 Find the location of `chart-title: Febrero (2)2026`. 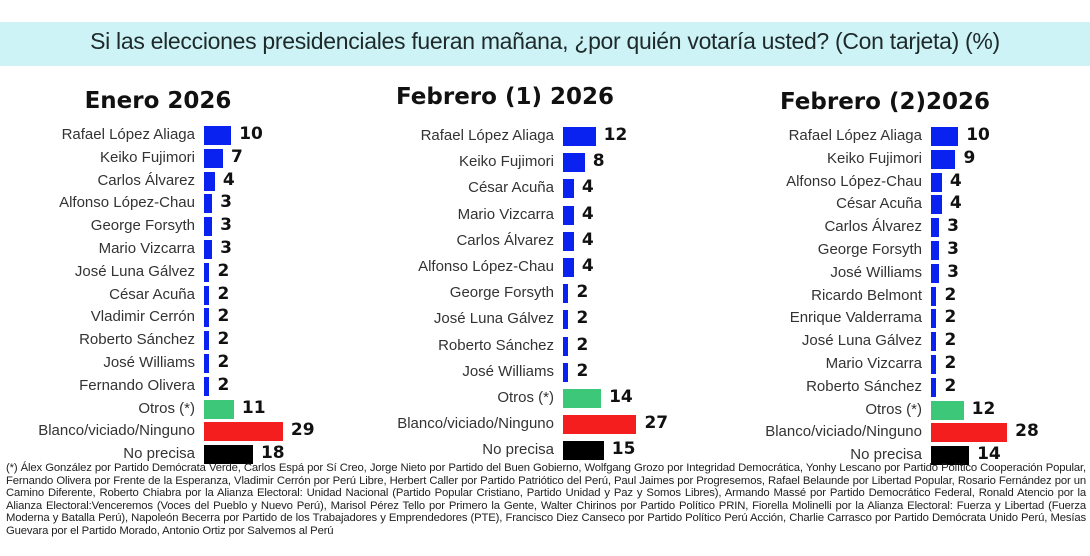

chart-title: Febrero (2)2026 is located at coordinates (885, 102).